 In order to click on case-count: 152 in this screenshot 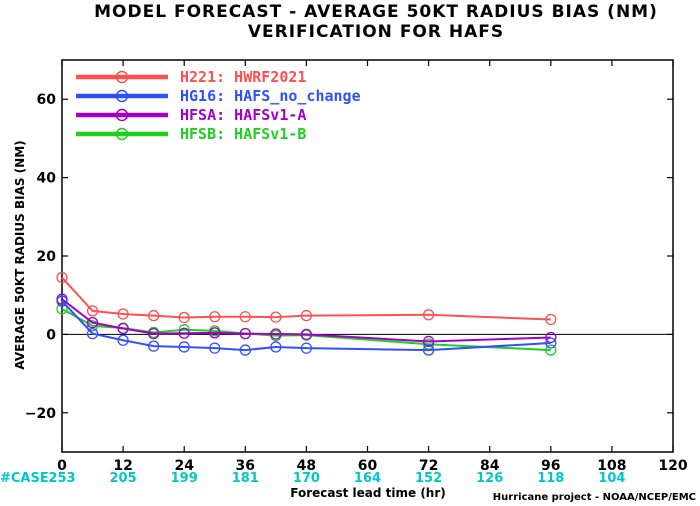, I will do `click(428, 478)`.